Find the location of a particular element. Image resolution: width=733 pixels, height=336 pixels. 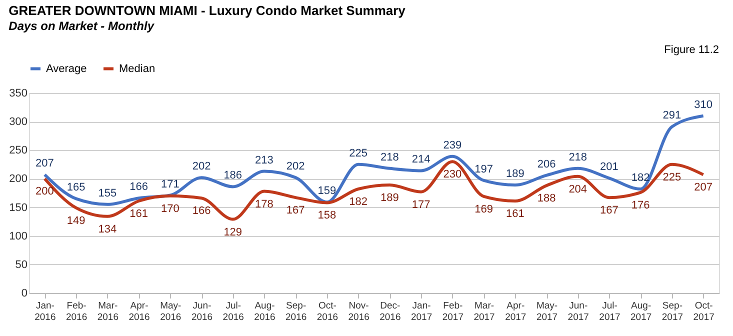

x-tick-label: Feb-2016 is located at coordinates (77, 311).